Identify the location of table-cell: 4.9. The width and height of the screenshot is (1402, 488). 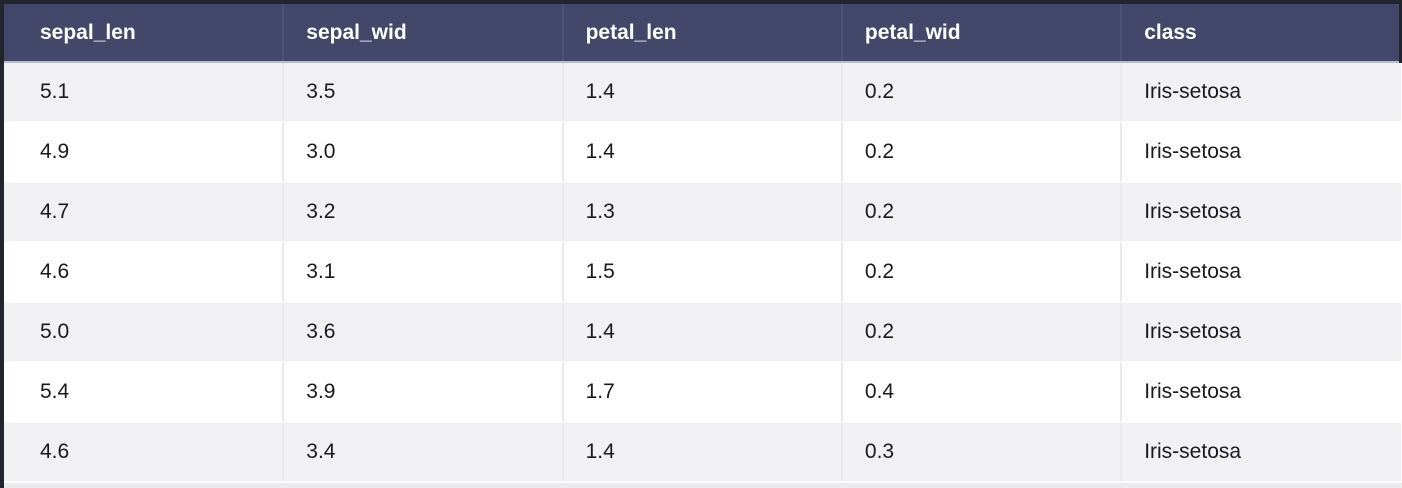
(144, 152).